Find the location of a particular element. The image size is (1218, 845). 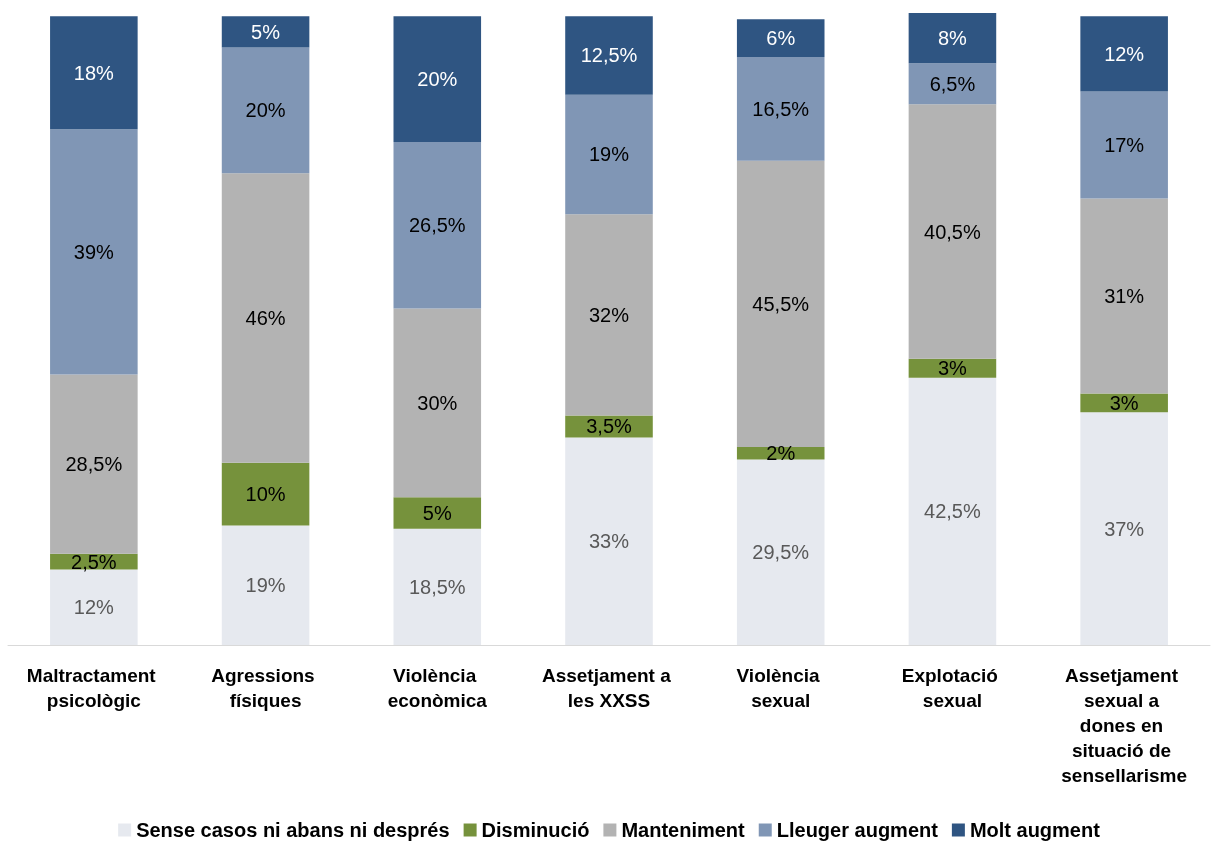

data-label: 26,5% is located at coordinates (437, 225).